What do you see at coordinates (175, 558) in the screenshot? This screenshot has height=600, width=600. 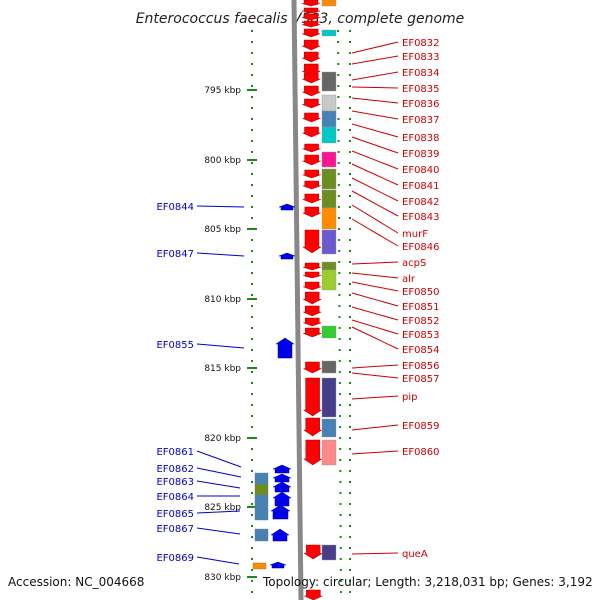 I see `gene-label-ef0869: EF0869` at bounding box center [175, 558].